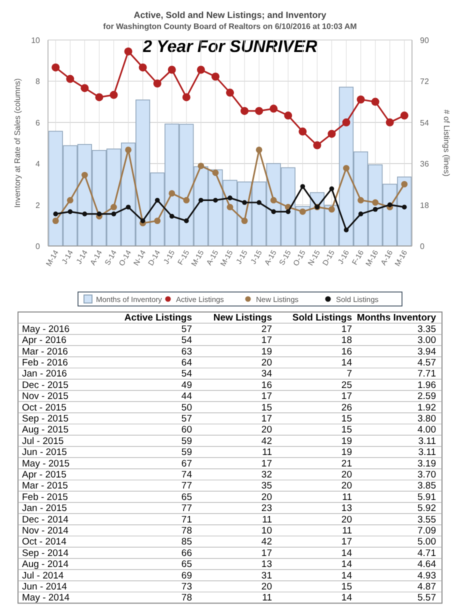 The image size is (460, 616). I want to click on data-label: 44, so click(186, 396).